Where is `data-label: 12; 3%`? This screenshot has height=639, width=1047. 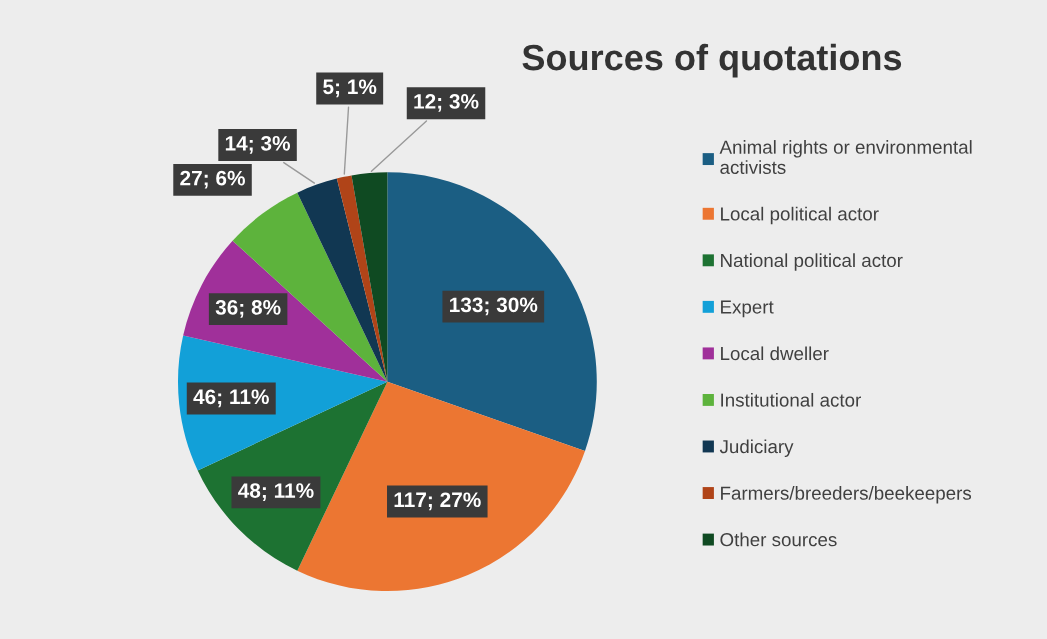
data-label: 12; 3% is located at coordinates (446, 103).